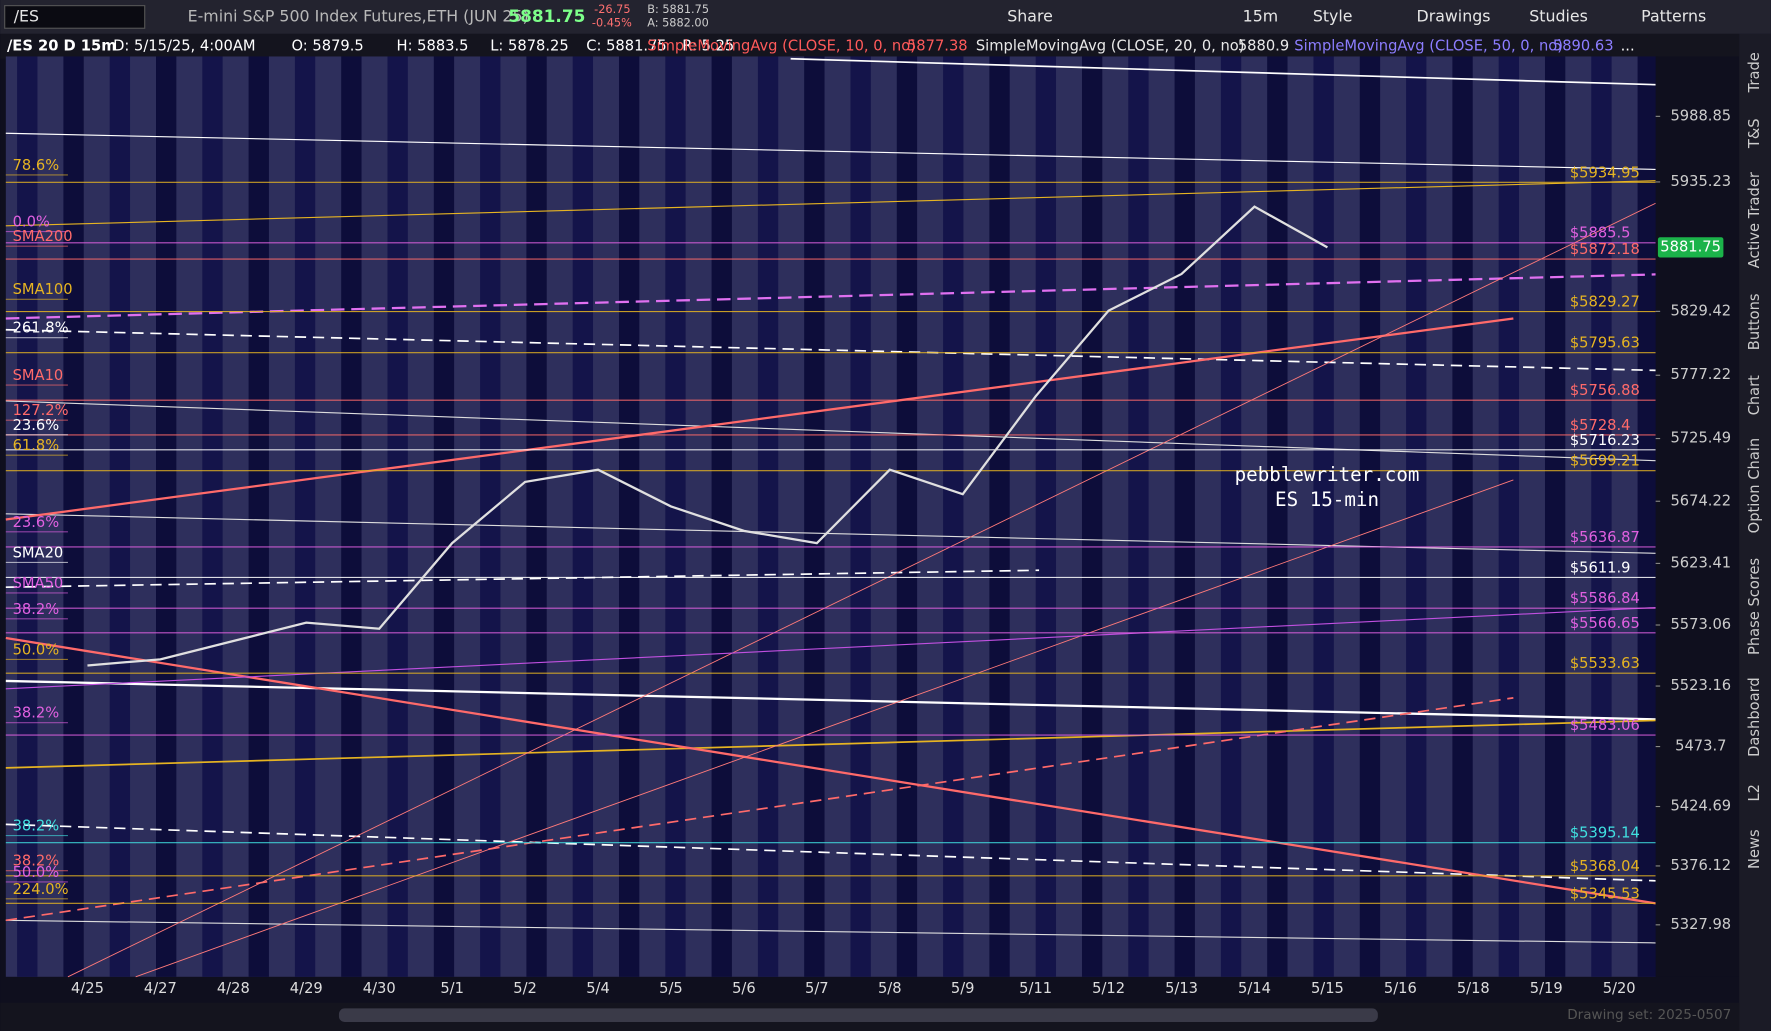 Image resolution: width=1771 pixels, height=1031 pixels. Describe the element at coordinates (1700, 865) in the screenshot. I see `y-tick-label: 5376.12` at that location.